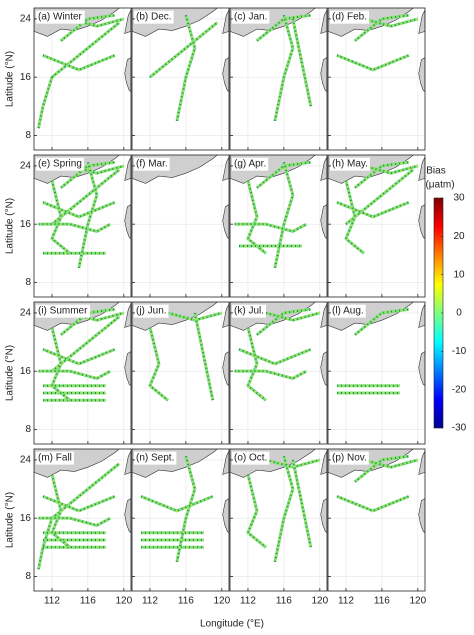  Describe the element at coordinates (26, 77) in the screenshot. I see `y-tick-label: 16` at that location.